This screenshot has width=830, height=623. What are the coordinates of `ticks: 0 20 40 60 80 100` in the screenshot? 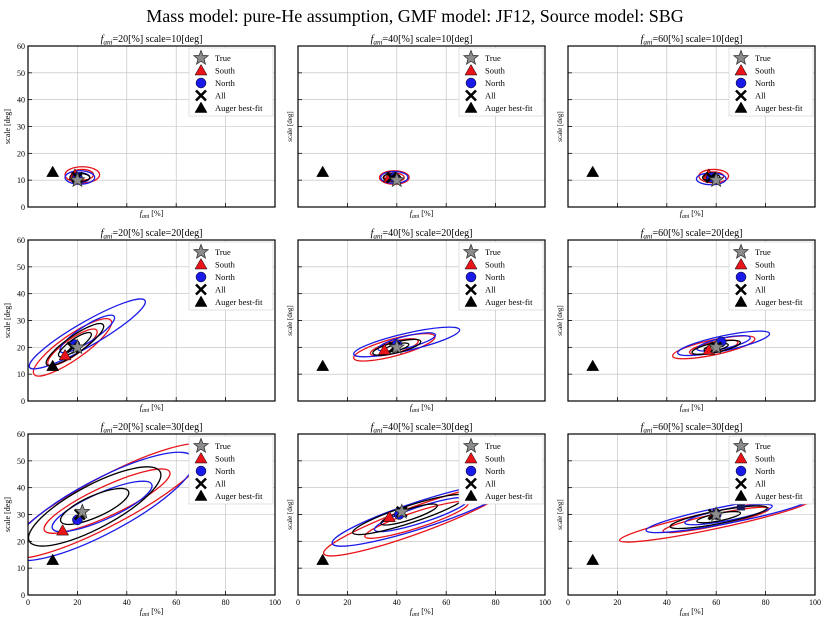 It's located at (693, 520).